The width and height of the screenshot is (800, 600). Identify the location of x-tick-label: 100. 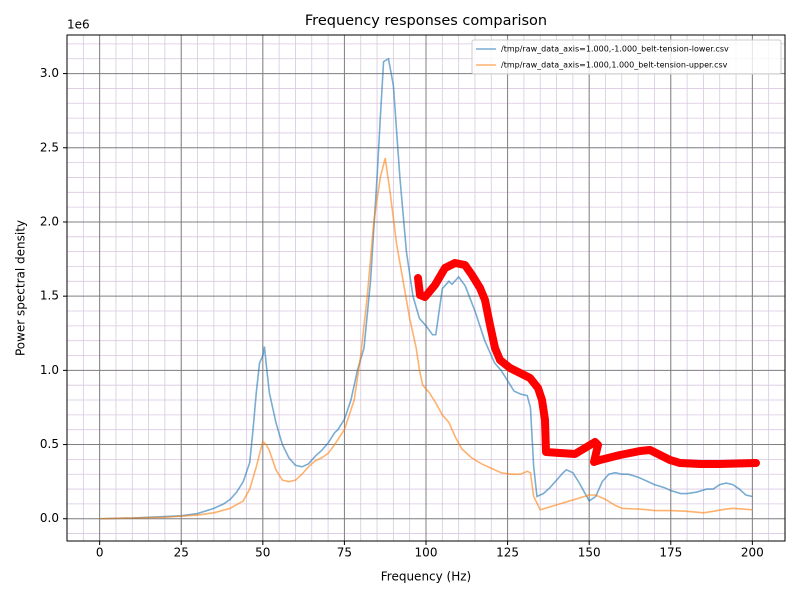
(426, 553).